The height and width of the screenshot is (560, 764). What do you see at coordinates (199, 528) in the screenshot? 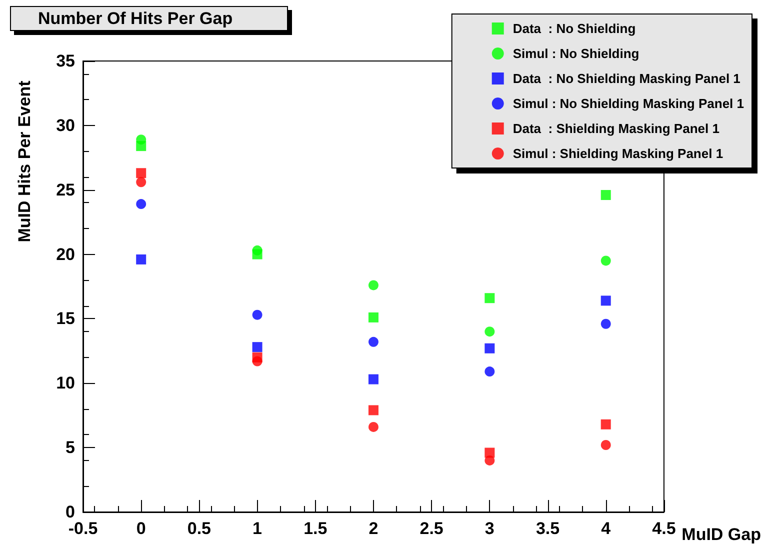
I see `x-tick-label: 0.5` at bounding box center [199, 528].